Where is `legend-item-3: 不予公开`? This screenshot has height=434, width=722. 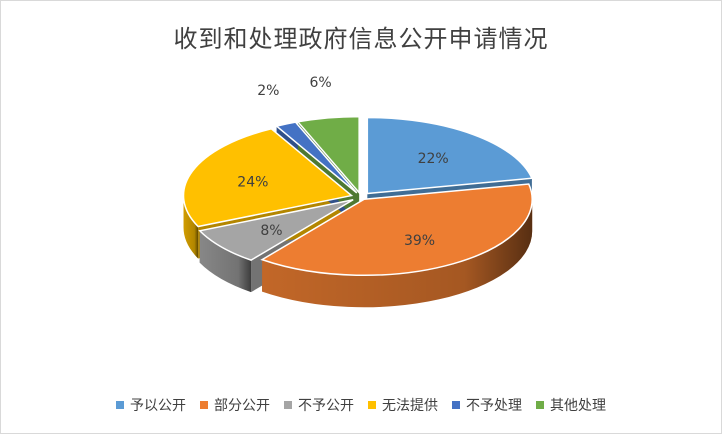
legend-item-3: 不予公开 is located at coordinates (319, 405).